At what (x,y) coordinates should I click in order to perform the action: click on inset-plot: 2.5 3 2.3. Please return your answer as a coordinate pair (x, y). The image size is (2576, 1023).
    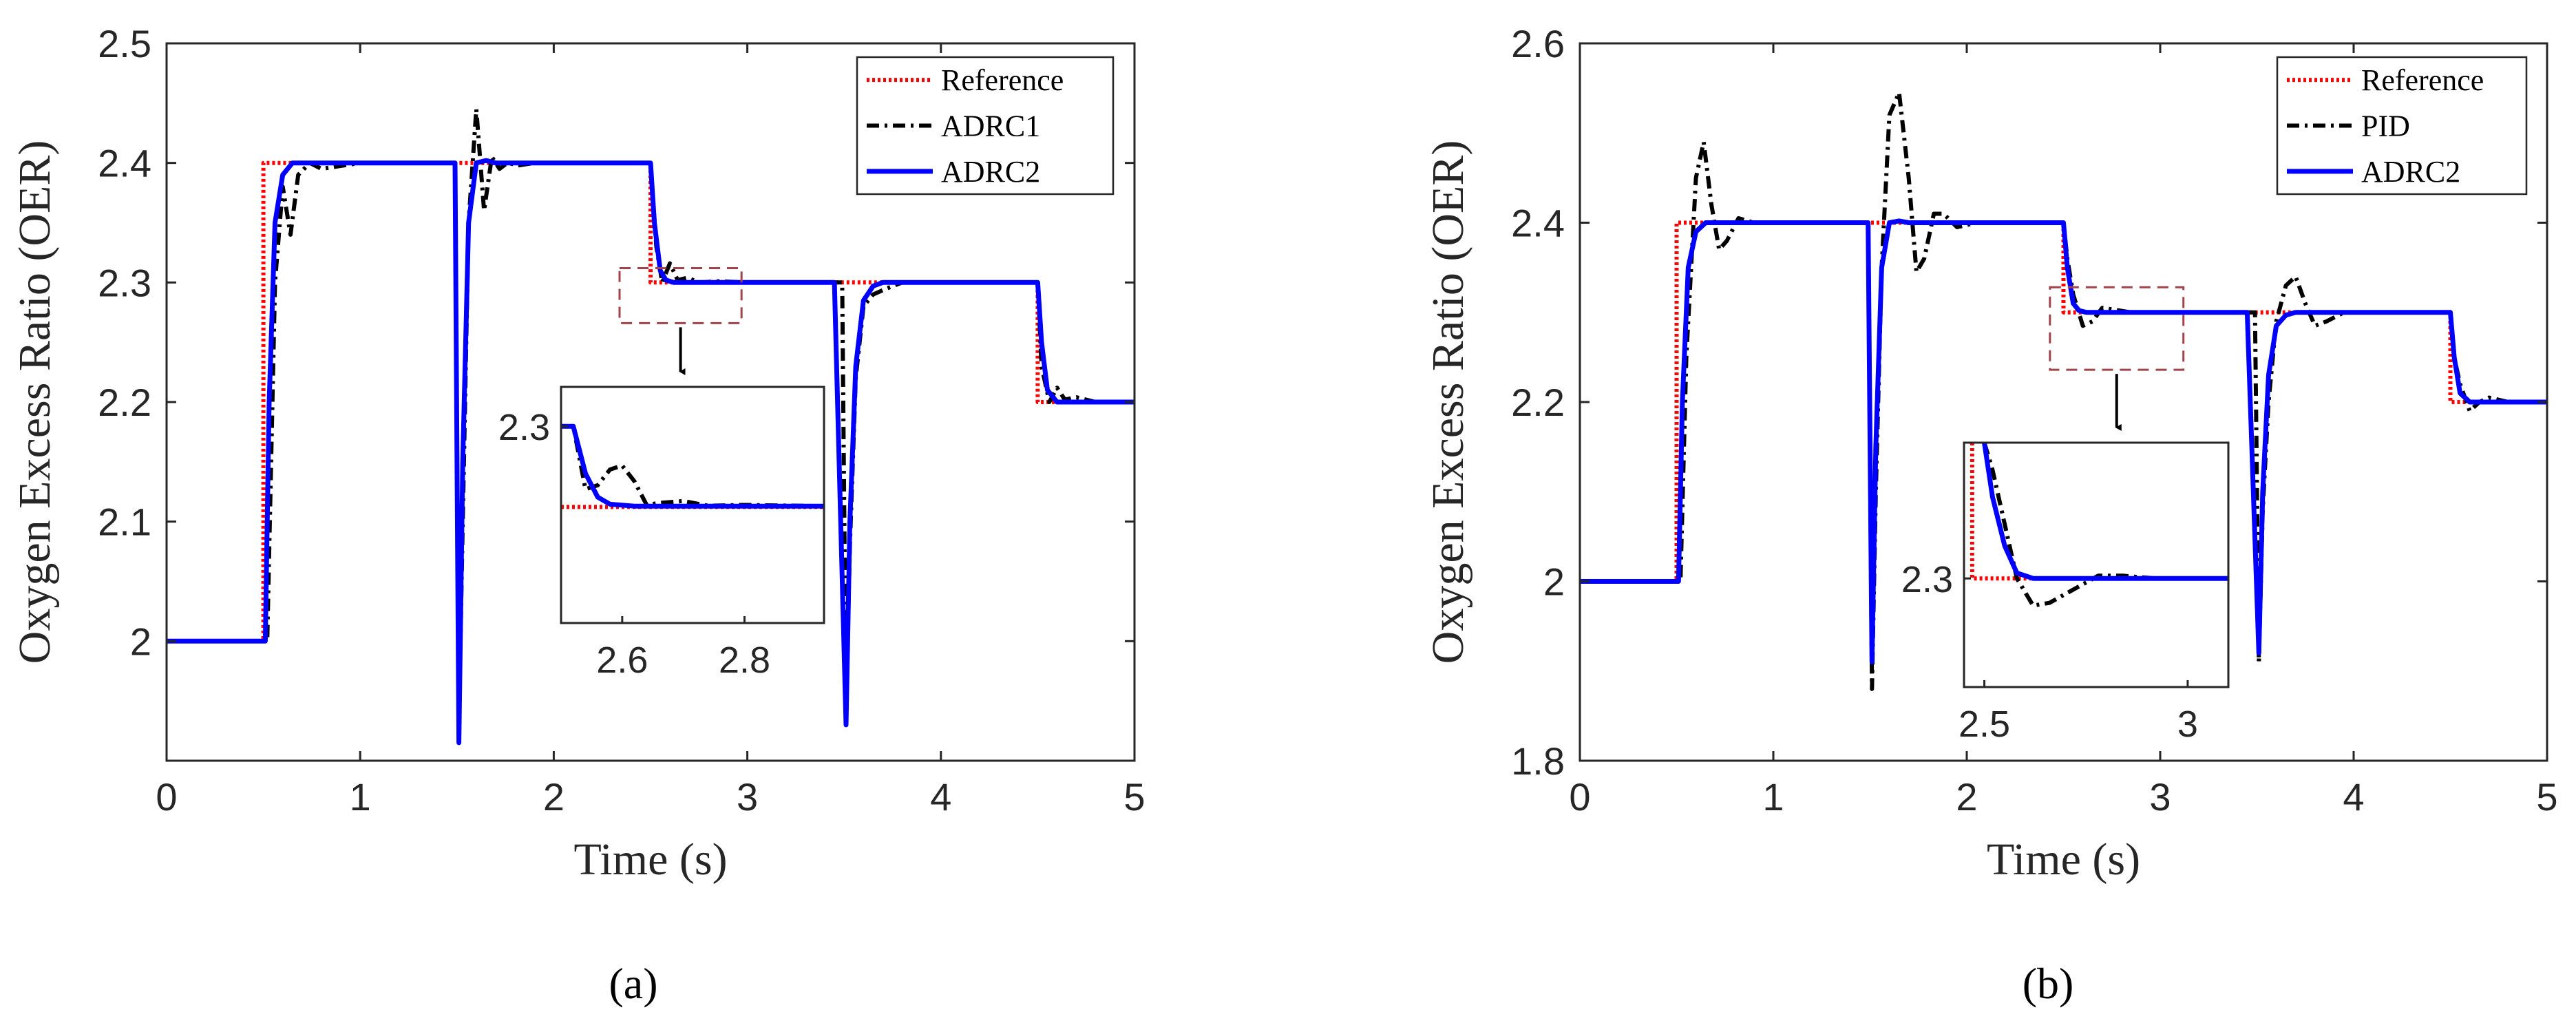
    Looking at the image, I should click on (2066, 593).